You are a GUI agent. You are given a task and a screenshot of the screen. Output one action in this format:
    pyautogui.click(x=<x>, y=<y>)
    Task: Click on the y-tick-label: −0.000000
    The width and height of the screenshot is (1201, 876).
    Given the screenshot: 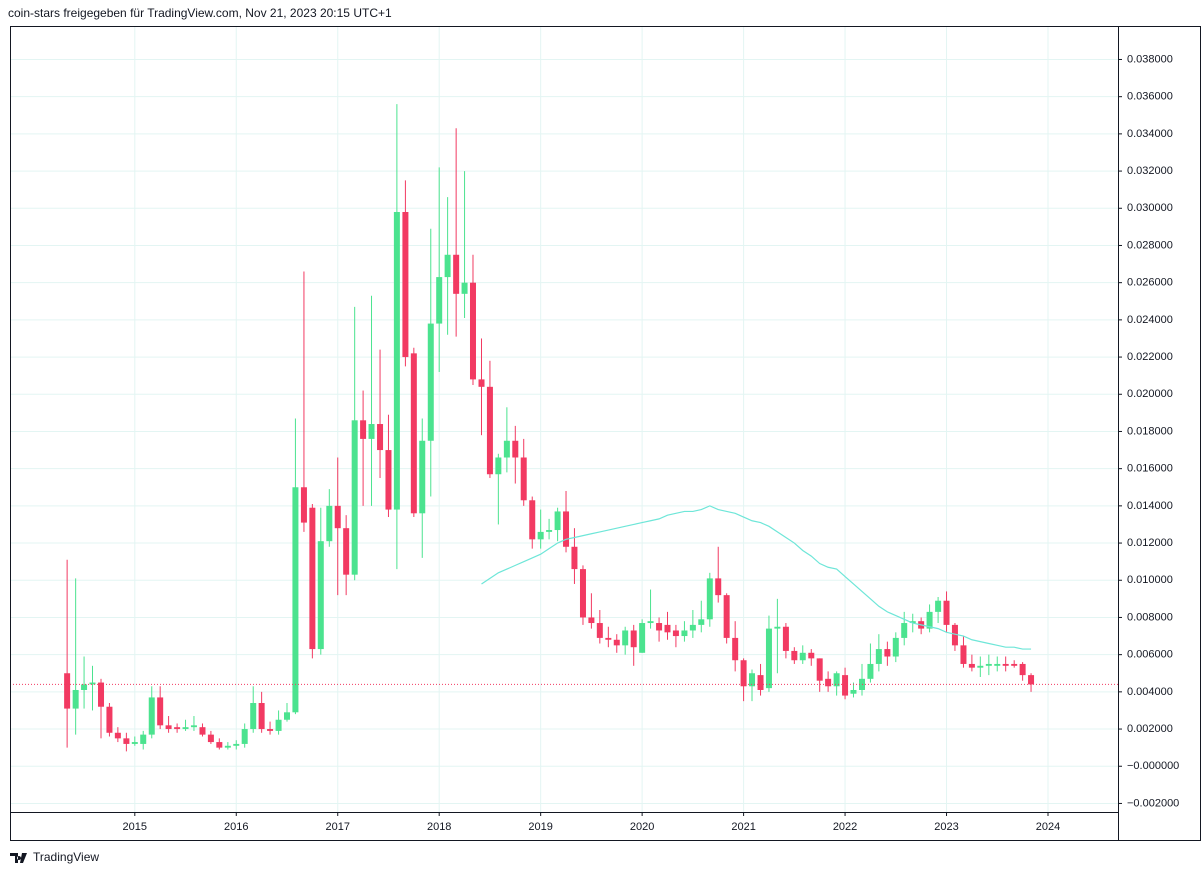 What is the action you would take?
    pyautogui.click(x=1153, y=766)
    